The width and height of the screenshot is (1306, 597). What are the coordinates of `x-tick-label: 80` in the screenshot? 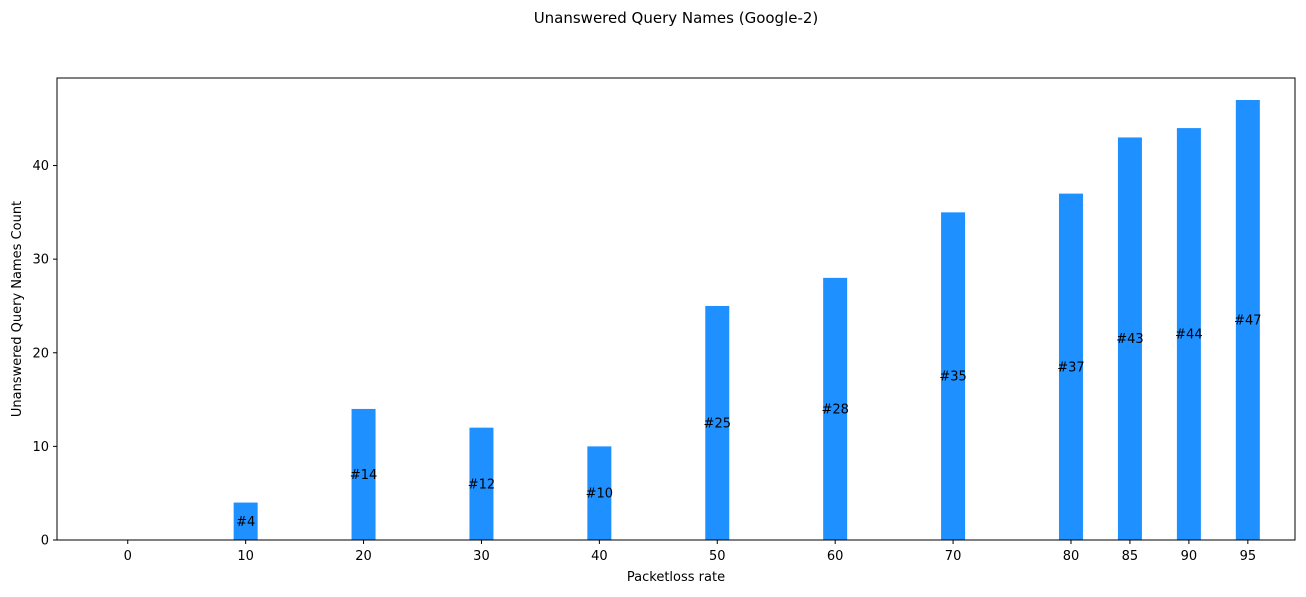 It's located at (1071, 556).